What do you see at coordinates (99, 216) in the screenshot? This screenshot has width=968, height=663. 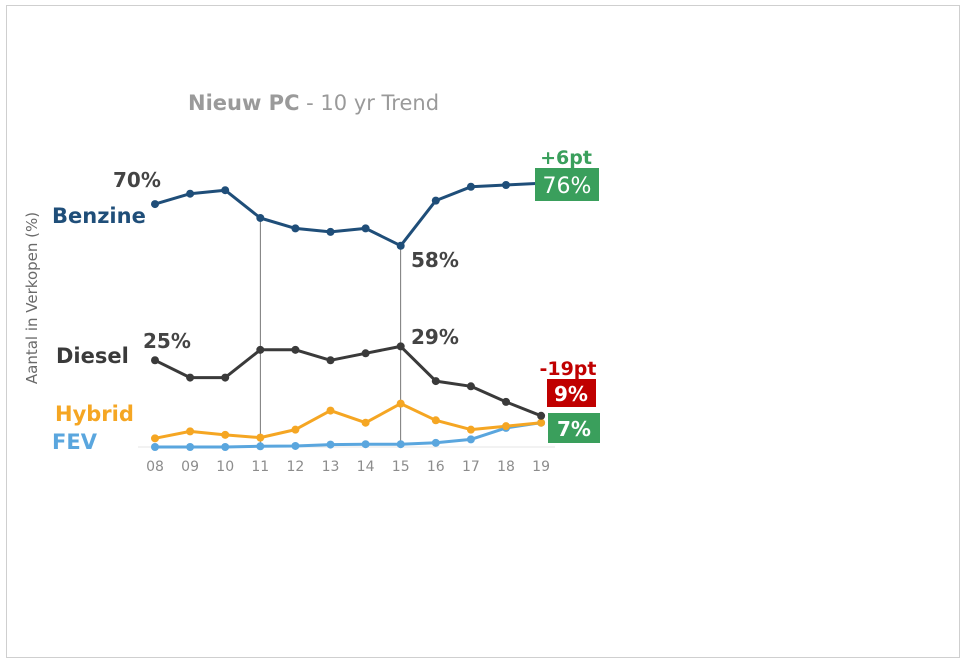 I see `series-label-benzine: Benzine` at bounding box center [99, 216].